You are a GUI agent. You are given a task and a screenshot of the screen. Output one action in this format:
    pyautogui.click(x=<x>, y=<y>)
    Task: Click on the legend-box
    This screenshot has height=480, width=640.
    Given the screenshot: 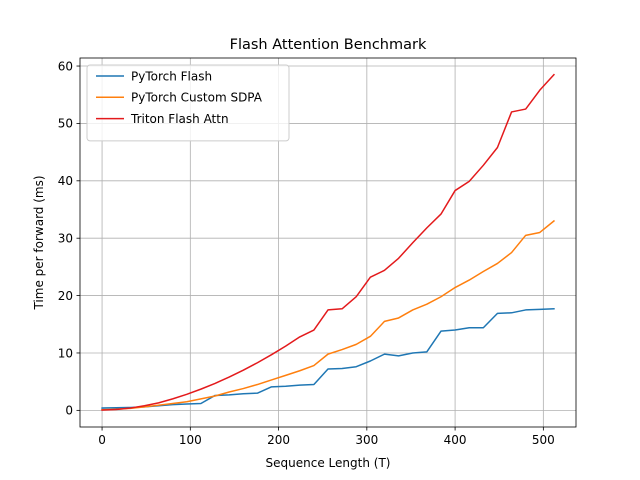 What is the action you would take?
    pyautogui.click(x=188, y=103)
    